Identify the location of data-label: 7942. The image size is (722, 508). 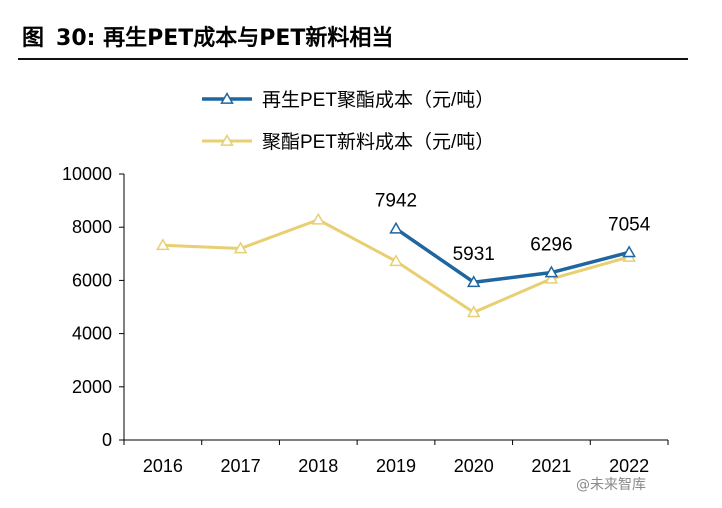
(396, 201).